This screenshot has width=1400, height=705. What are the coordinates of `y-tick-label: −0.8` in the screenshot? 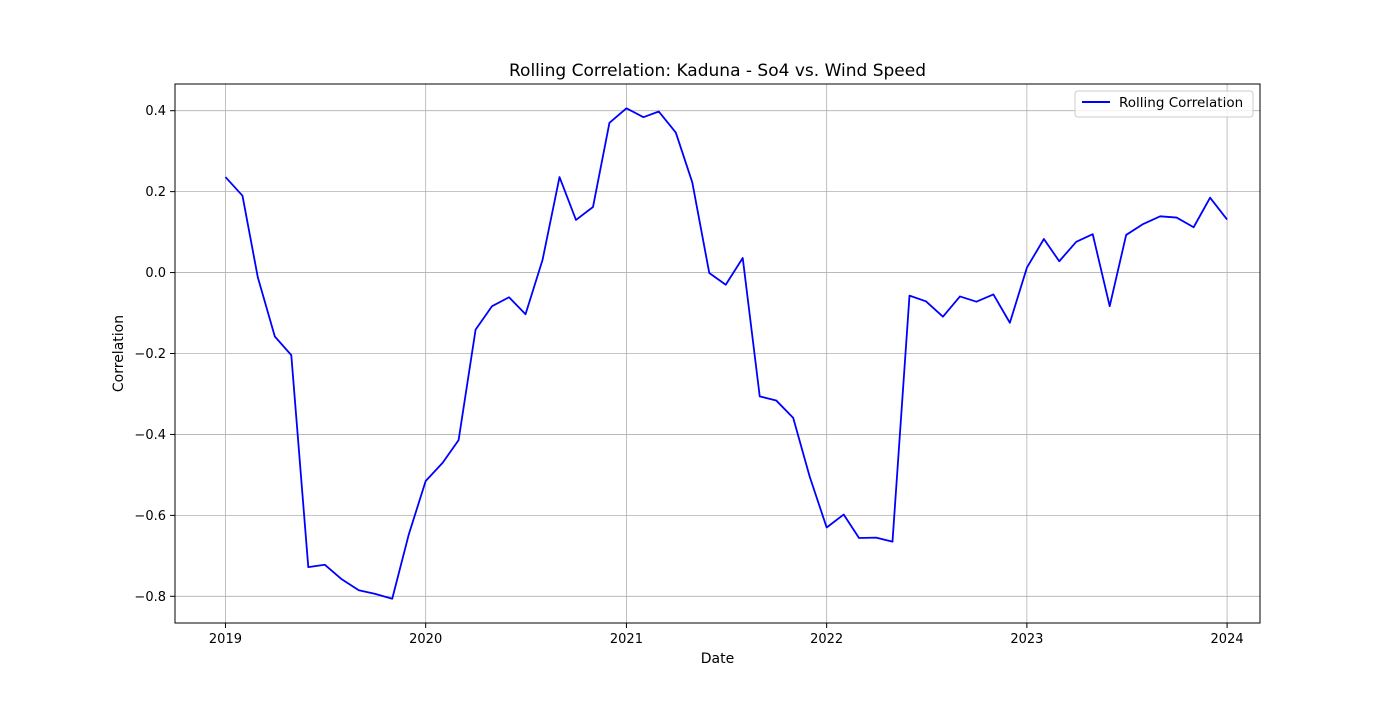 It's located at (150, 597).